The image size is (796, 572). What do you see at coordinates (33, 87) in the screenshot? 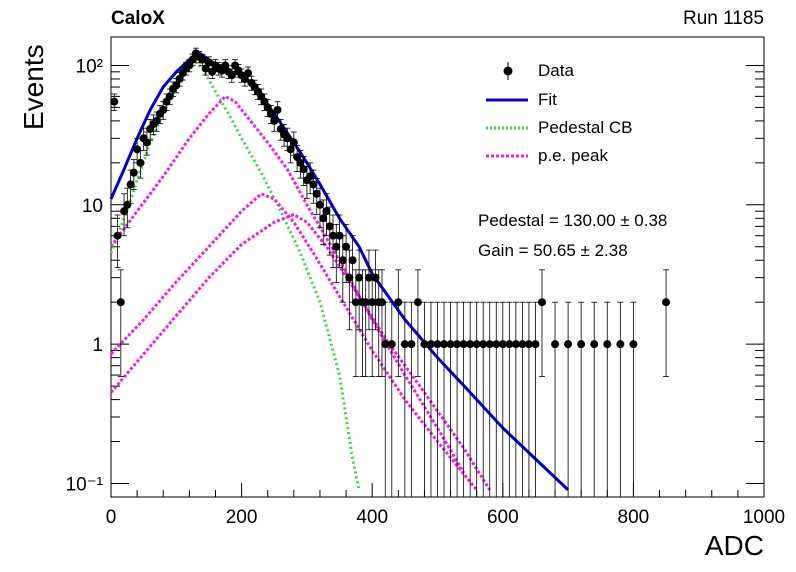
I see `y-axis-label: Events` at bounding box center [33, 87].